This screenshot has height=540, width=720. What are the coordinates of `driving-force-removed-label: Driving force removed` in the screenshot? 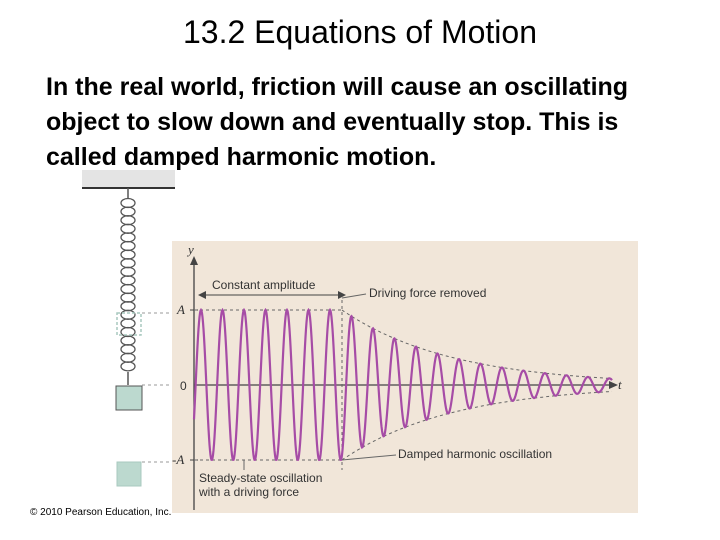 It's located at (427, 293).